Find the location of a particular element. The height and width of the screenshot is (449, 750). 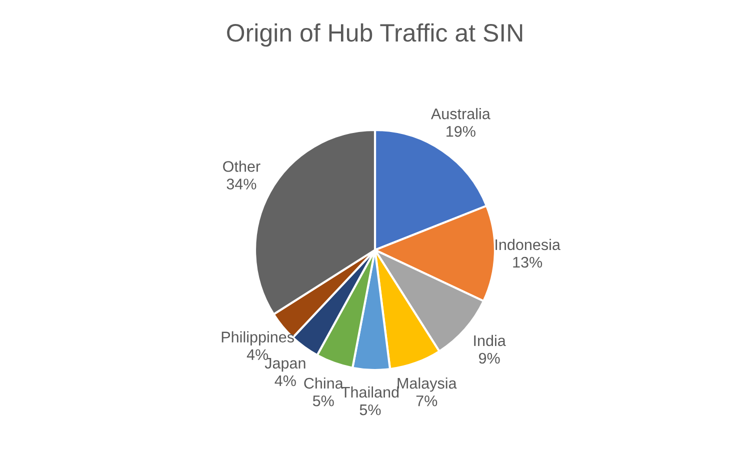

slice-label: China is located at coordinates (324, 383).